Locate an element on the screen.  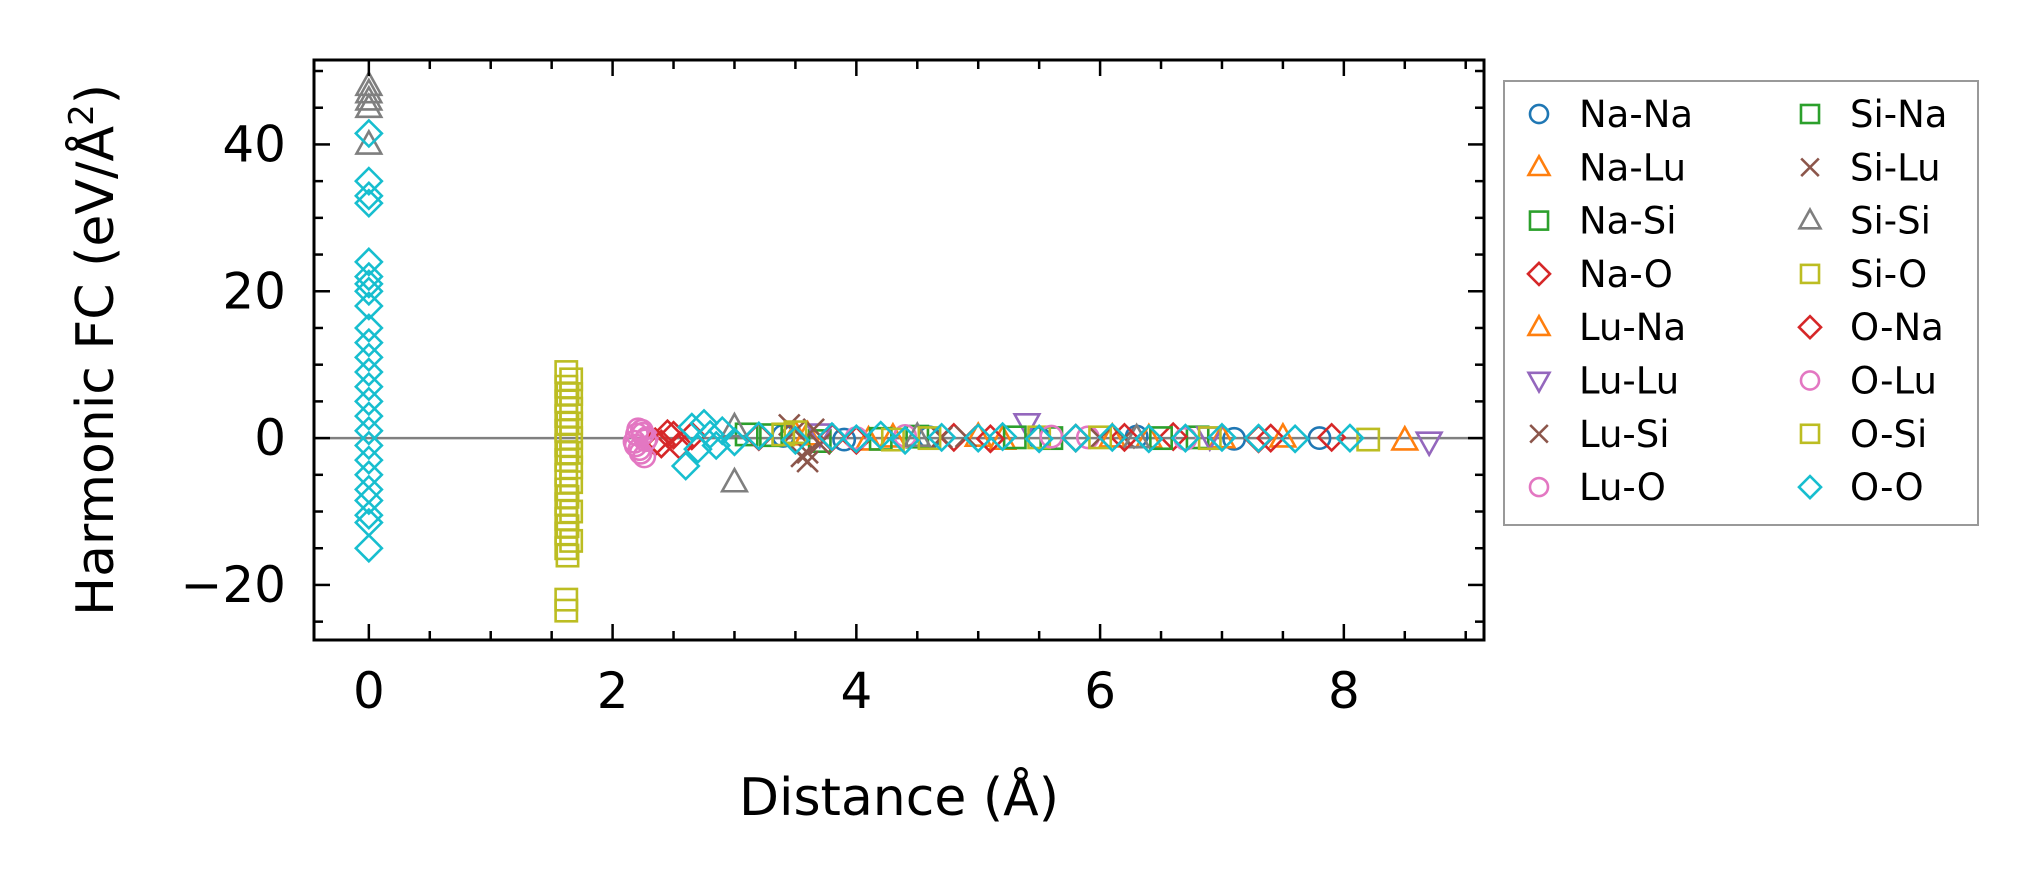
legend-item: Si-Lu is located at coordinates (1870, 167).